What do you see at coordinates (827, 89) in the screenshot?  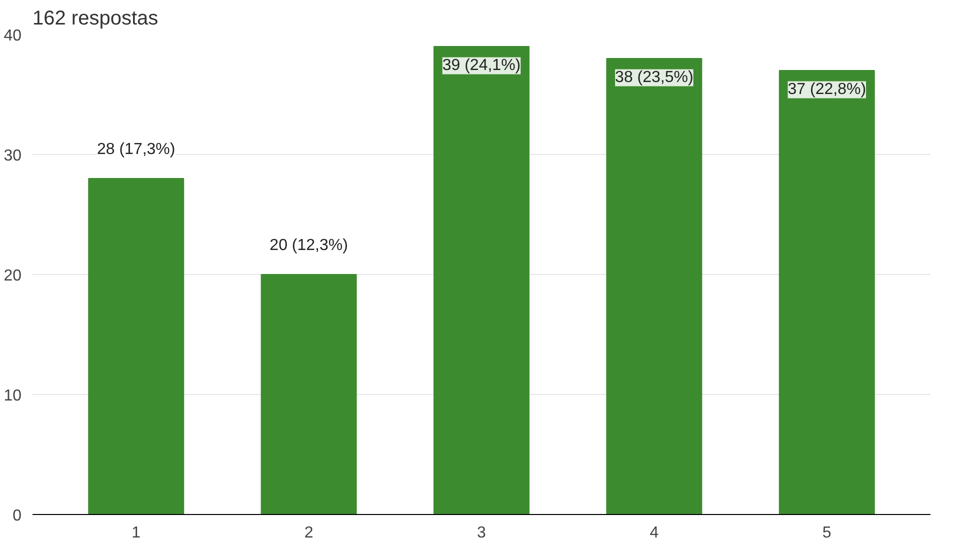 I see `data-label: 37 (22,8%)` at bounding box center [827, 89].